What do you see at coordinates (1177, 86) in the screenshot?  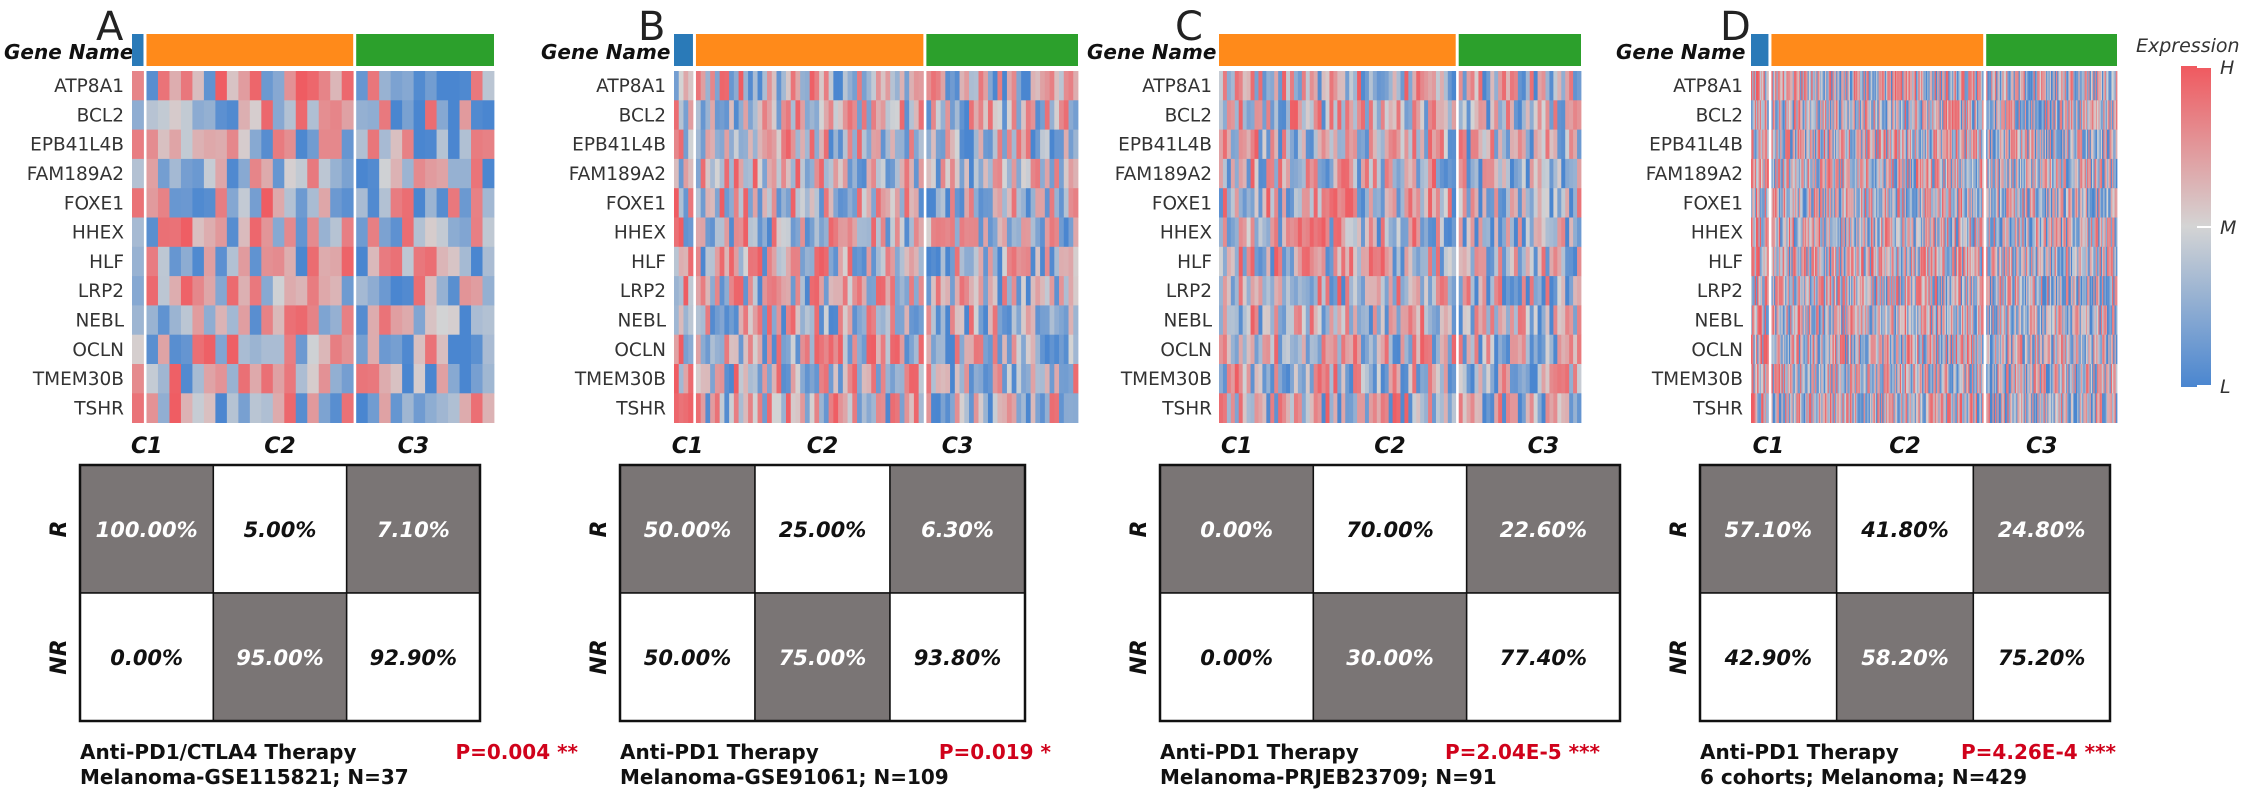 I see `gene-label-atp8a1: ATP8A1` at bounding box center [1177, 86].